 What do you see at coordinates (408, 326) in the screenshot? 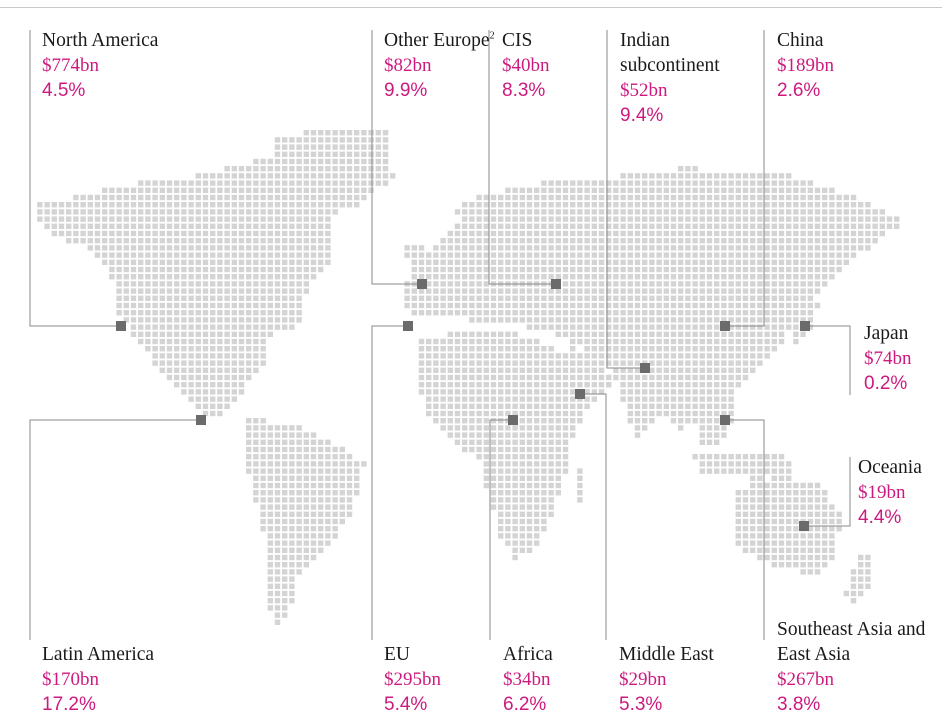
I see `marker-eu` at bounding box center [408, 326].